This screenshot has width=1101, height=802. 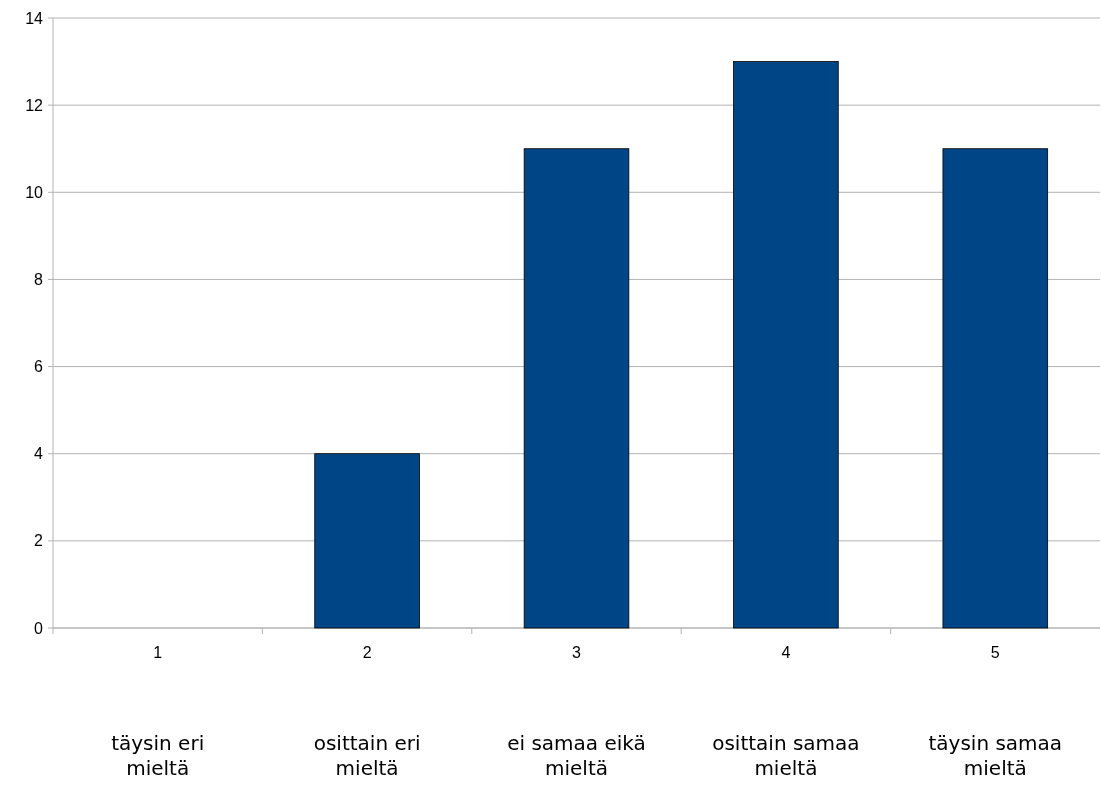 I want to click on x-tick-label: 5, so click(x=995, y=652).